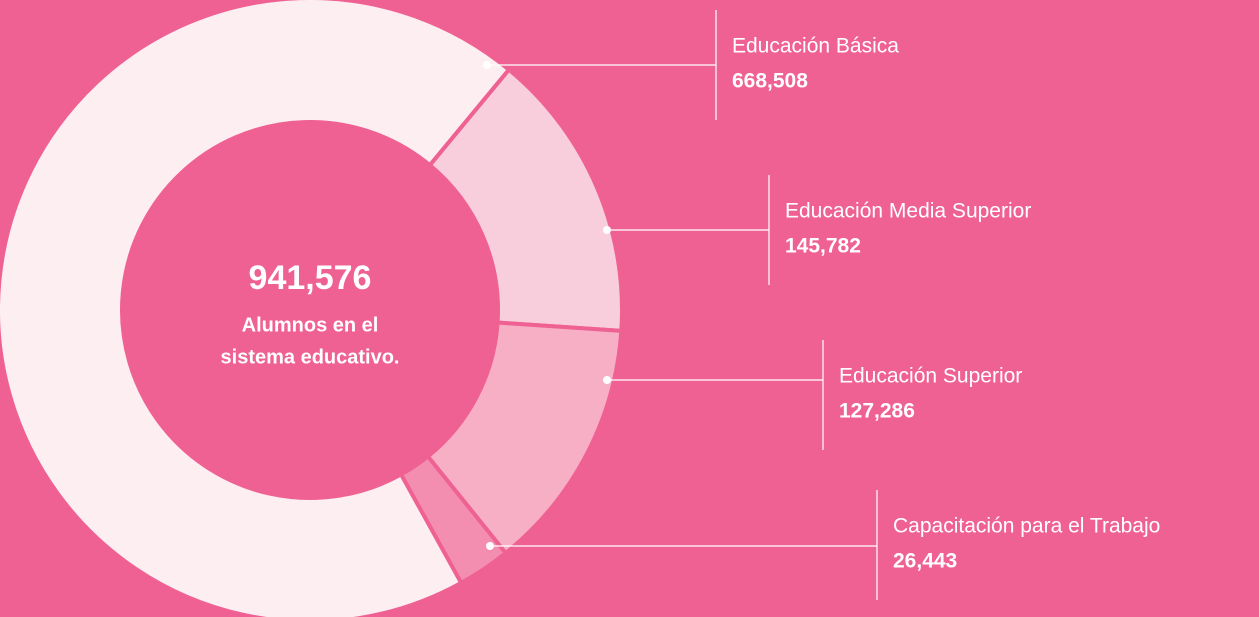 This screenshot has width=1259, height=617. Describe the element at coordinates (1026, 526) in the screenshot. I see `category-label: Capacitación para el Trabajo` at that location.